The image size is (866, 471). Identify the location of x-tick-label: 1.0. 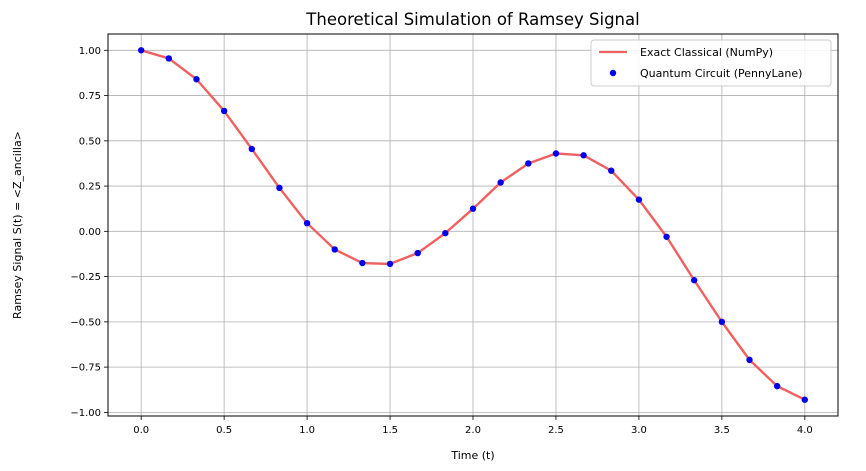
(307, 430).